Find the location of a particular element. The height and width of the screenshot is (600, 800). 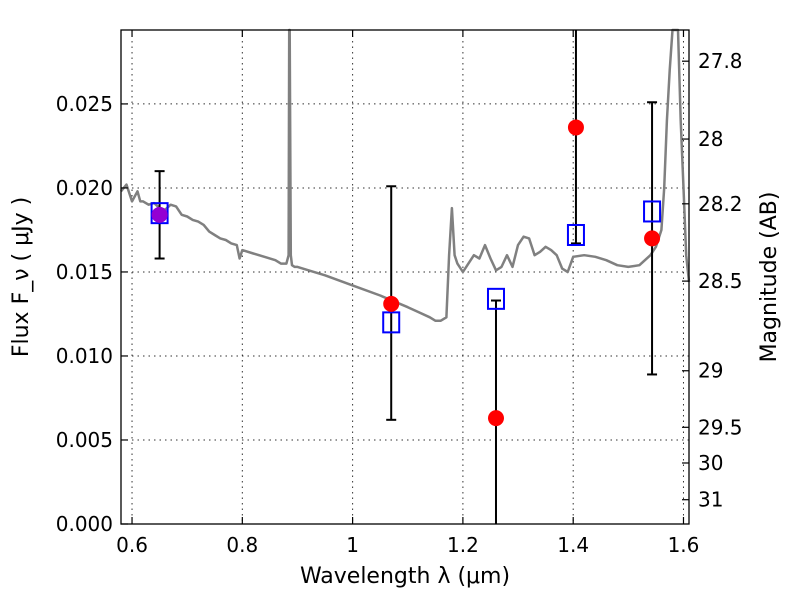

x-tick-label: 0.6 is located at coordinates (132, 545).